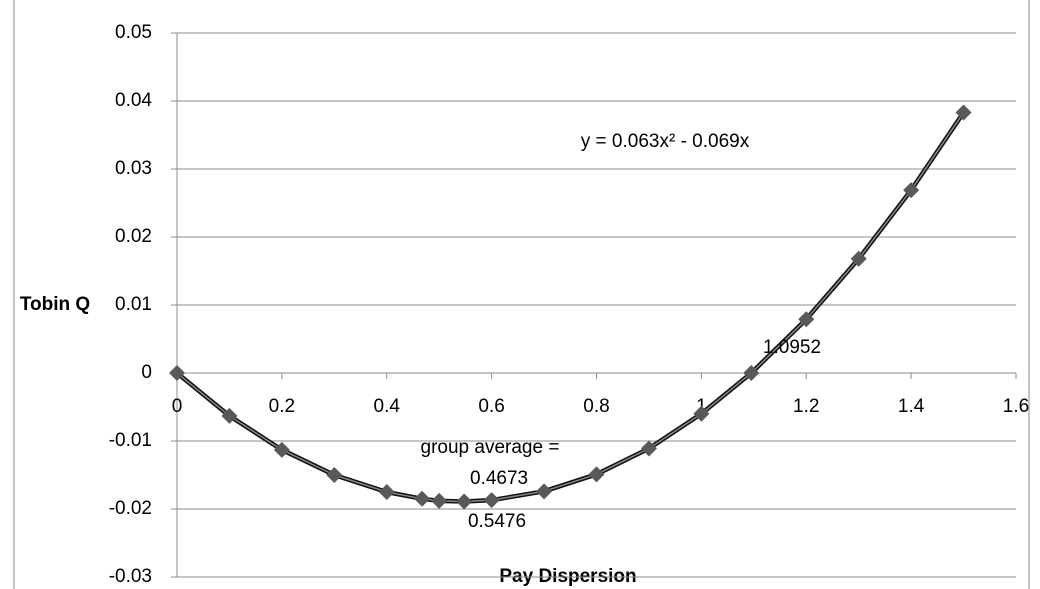 The height and width of the screenshot is (589, 1040). What do you see at coordinates (387, 406) in the screenshot?
I see `x-tick-label: 0.4` at bounding box center [387, 406].